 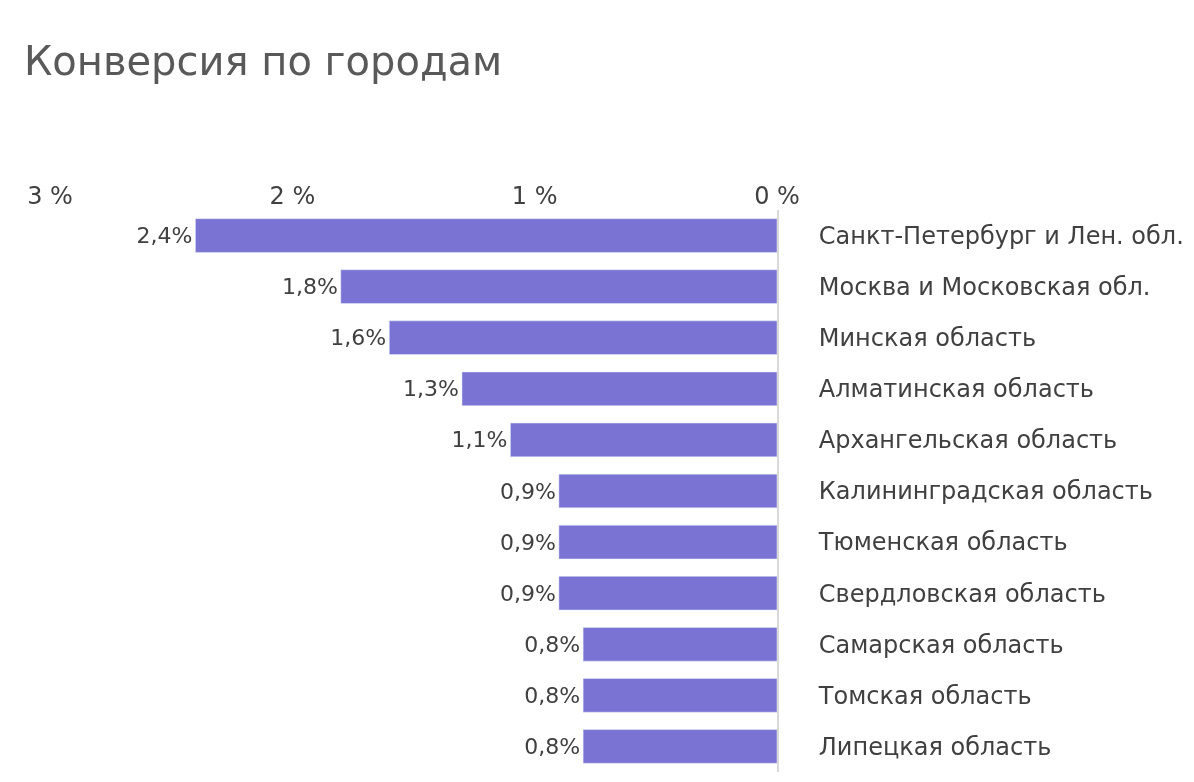 I want to click on y-tick-label: Тюменская область, so click(x=942, y=542).